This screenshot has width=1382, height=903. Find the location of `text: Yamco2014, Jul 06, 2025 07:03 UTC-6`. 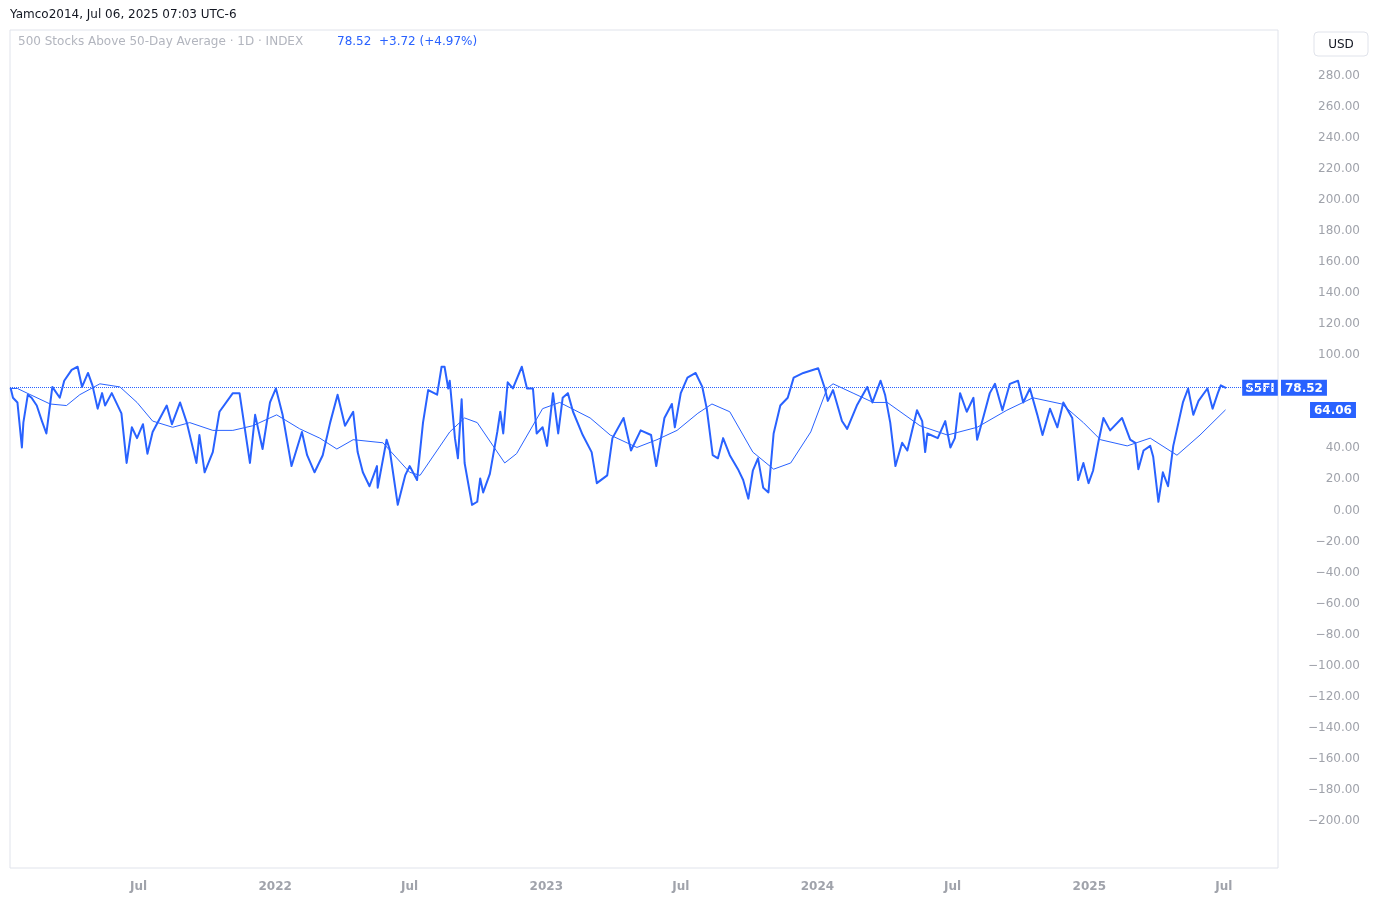

text: Yamco2014, Jul 06, 2025 07:03 UTC-6 is located at coordinates (123, 14).